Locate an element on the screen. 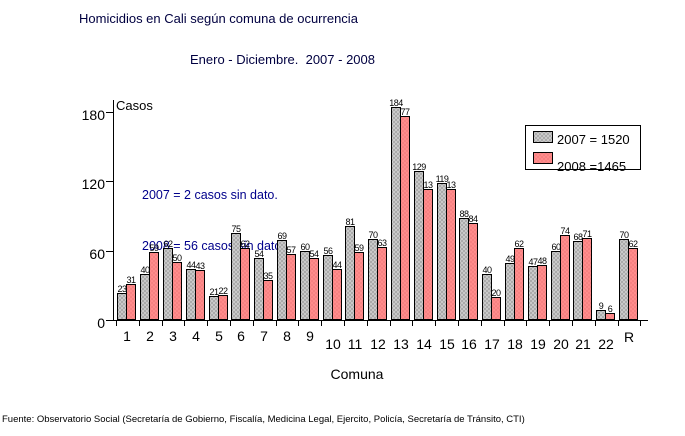  bar-value-label-2007-comuna-6: 75 is located at coordinates (236, 229).